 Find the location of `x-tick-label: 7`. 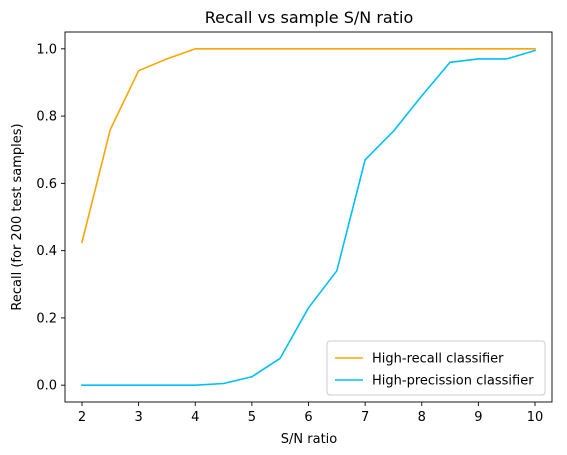

x-tick-label: 7 is located at coordinates (365, 417).